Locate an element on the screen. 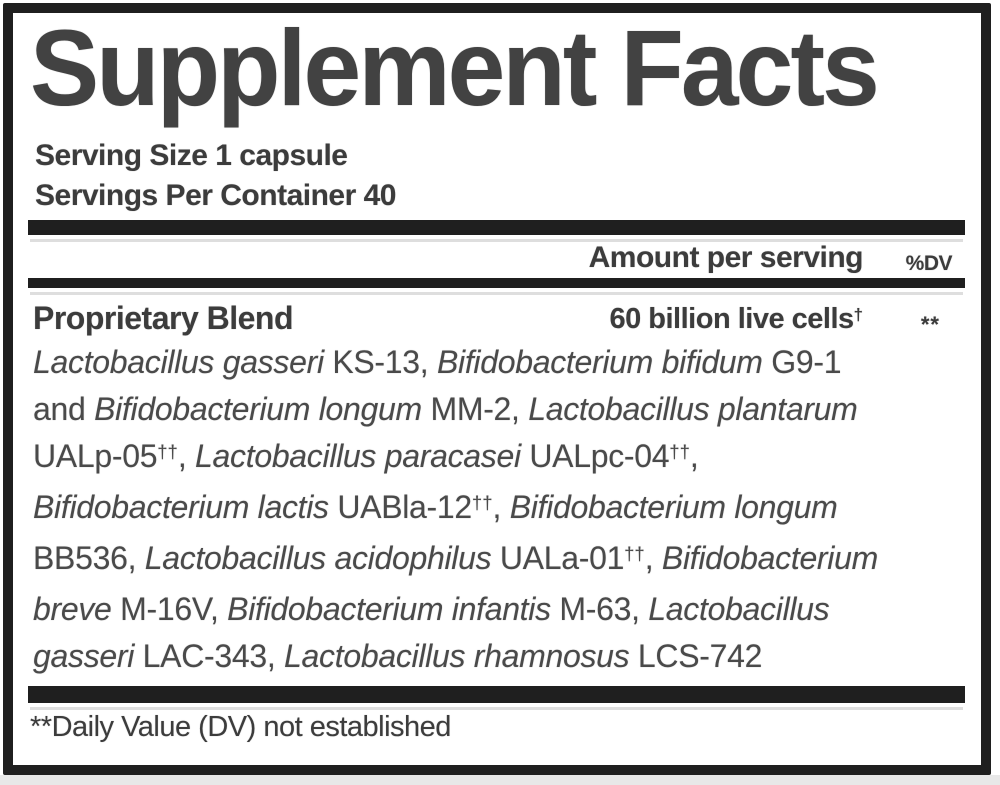 This screenshot has height=785, width=1000. strain-code: UALa-01 is located at coordinates (558, 558).